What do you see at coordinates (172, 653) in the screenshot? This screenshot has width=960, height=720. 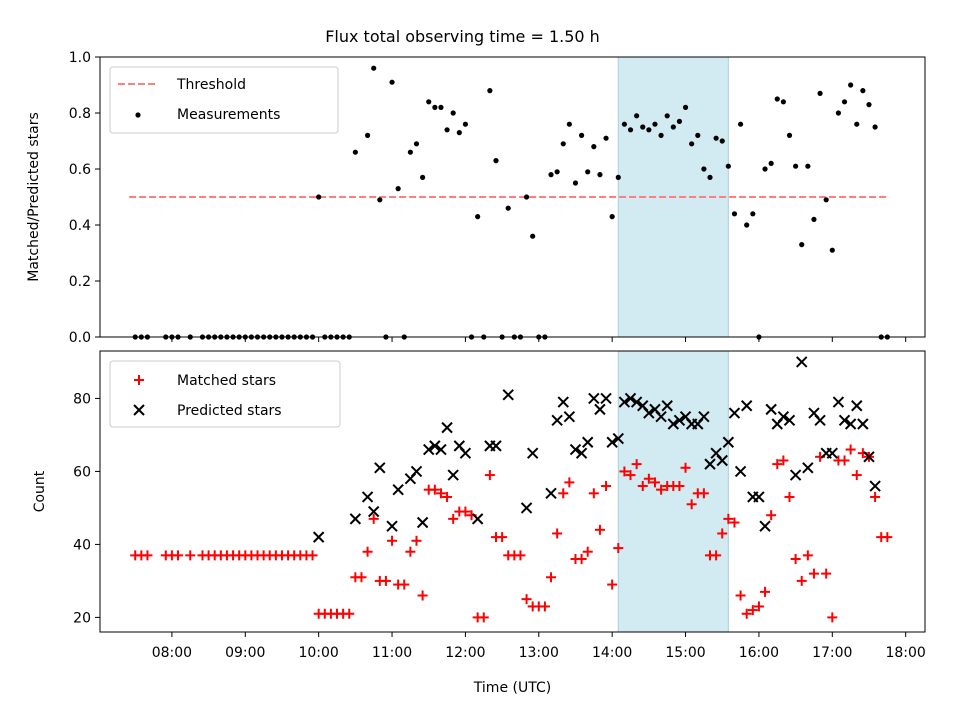 I see `x-tick-label: 08:00` at bounding box center [172, 653].